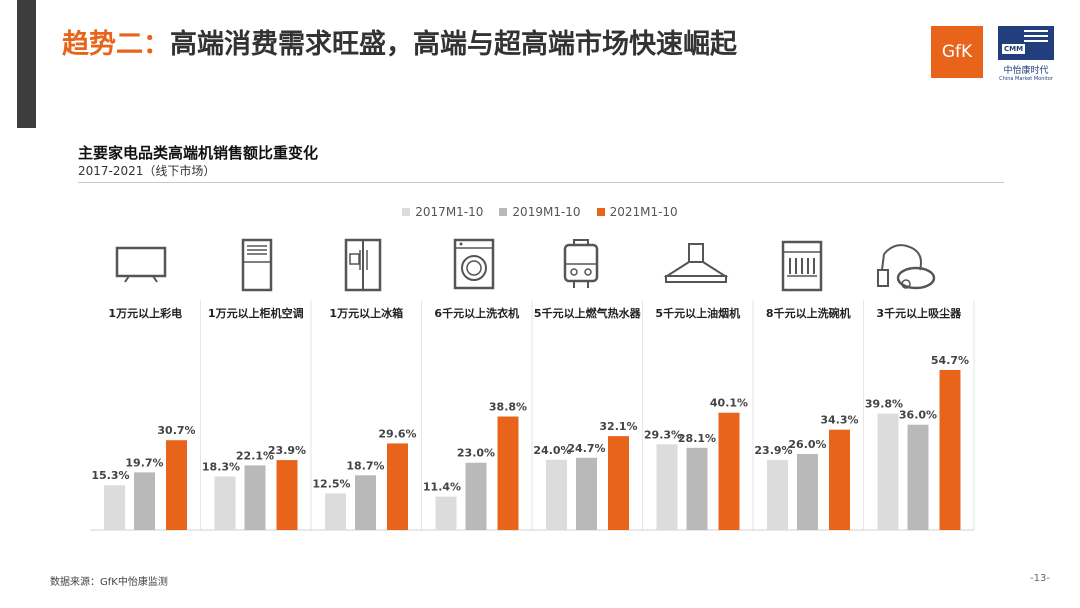 The width and height of the screenshot is (1080, 608). What do you see at coordinates (807, 444) in the screenshot?
I see `data-label: 26.0%` at bounding box center [807, 444].